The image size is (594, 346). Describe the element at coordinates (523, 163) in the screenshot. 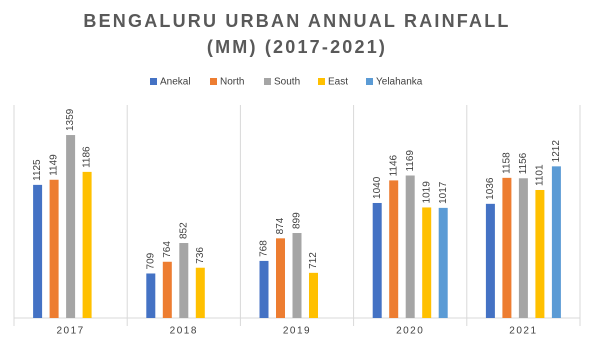

I see `data-label: 1156` at that location.